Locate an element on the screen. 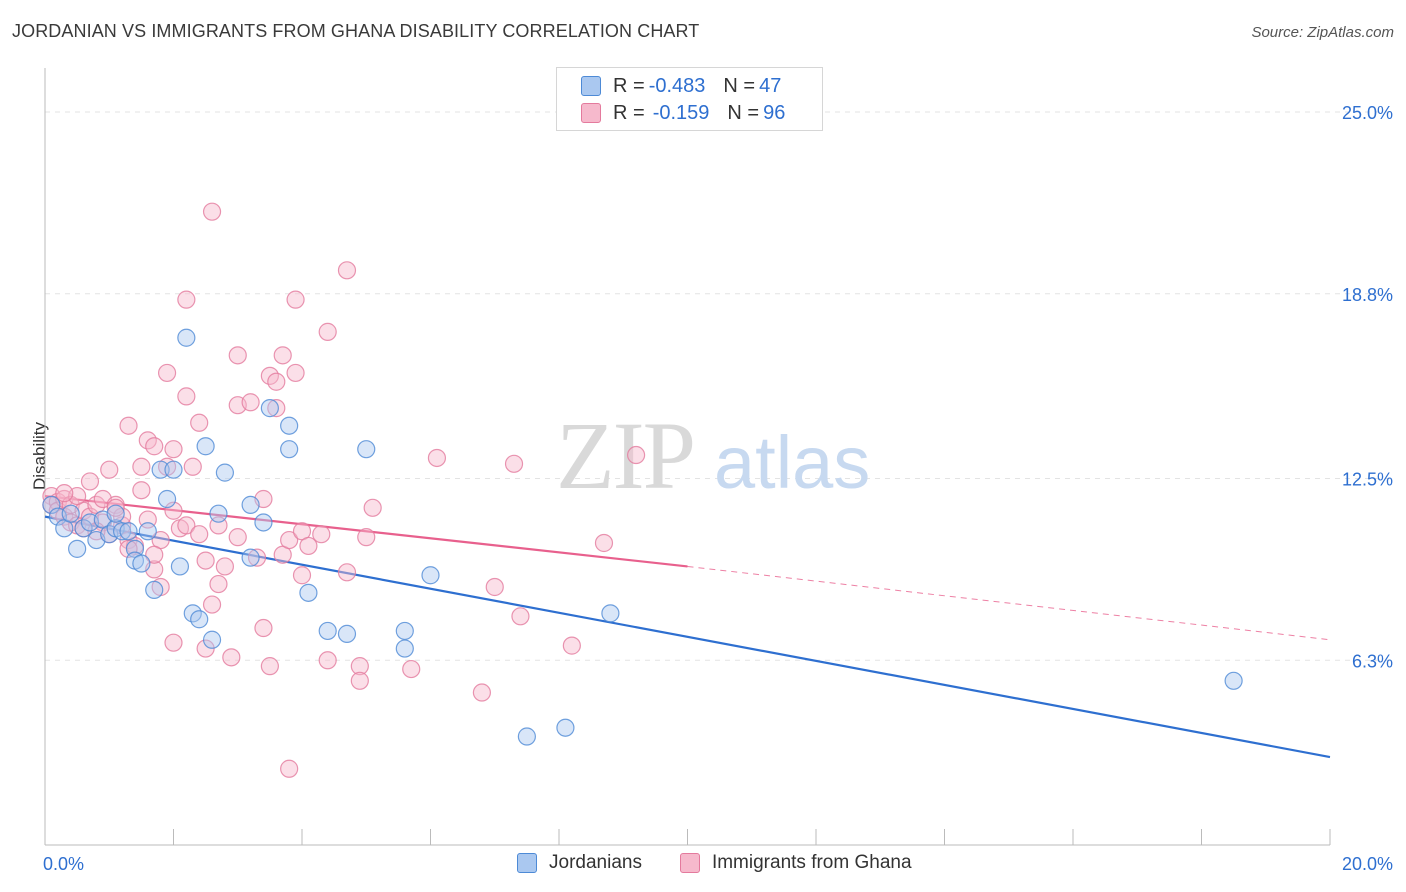 The height and width of the screenshot is (892, 1406). watermark-atlas: atlas is located at coordinates (792, 462).